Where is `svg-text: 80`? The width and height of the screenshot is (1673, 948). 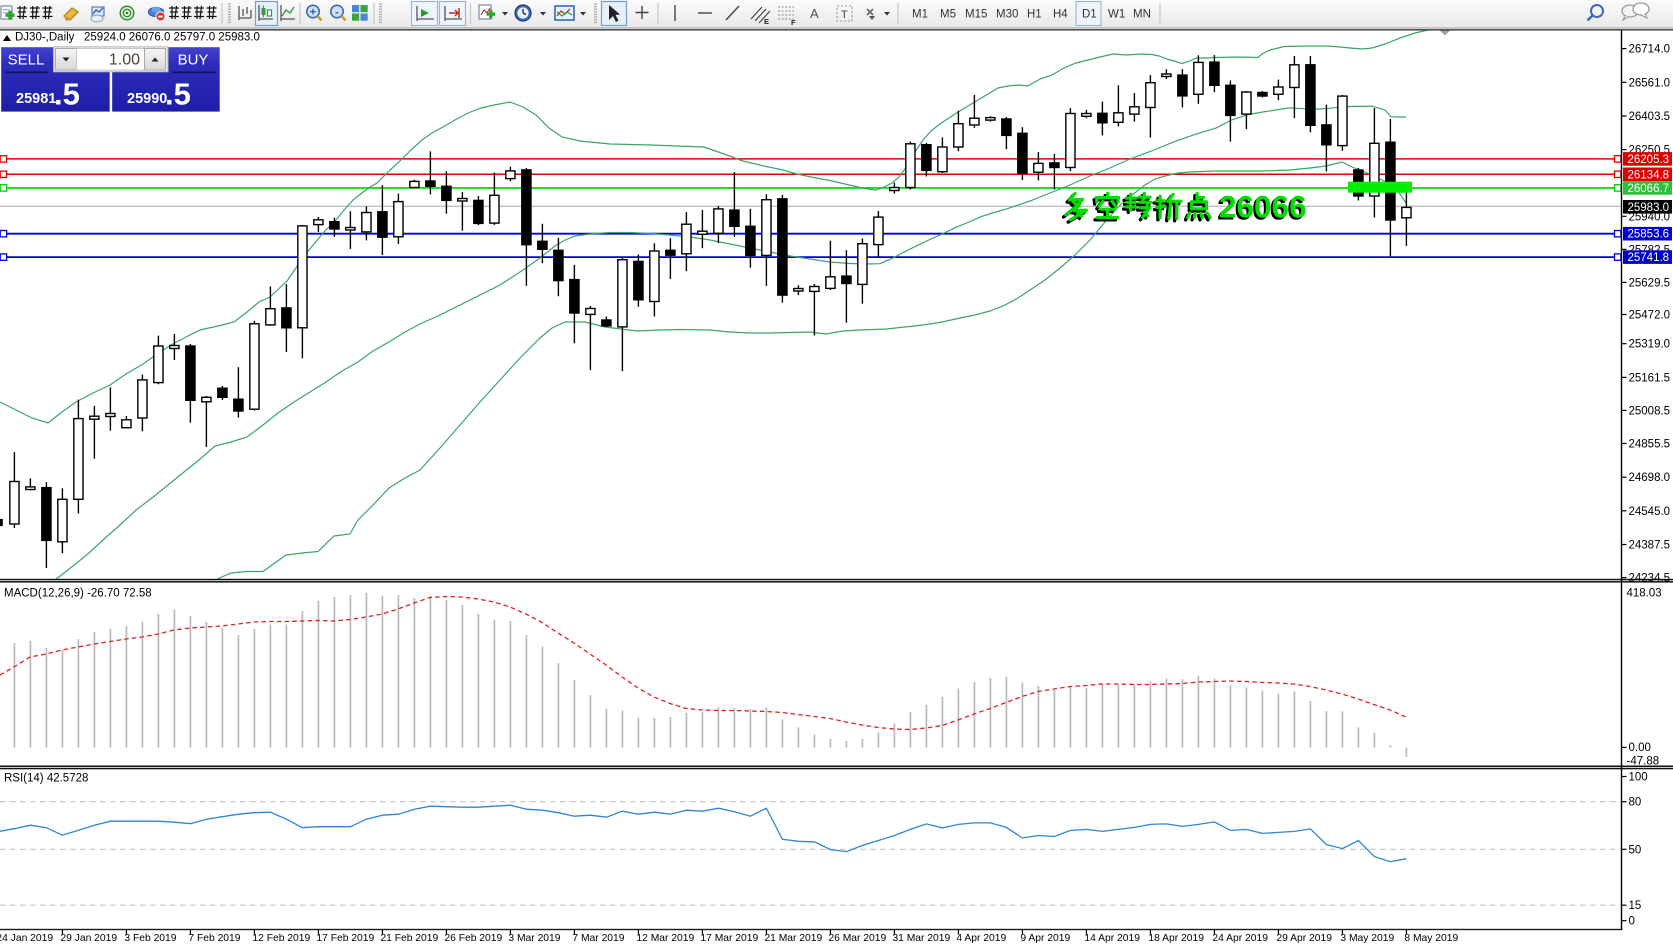
svg-text: 80 is located at coordinates (1635, 803).